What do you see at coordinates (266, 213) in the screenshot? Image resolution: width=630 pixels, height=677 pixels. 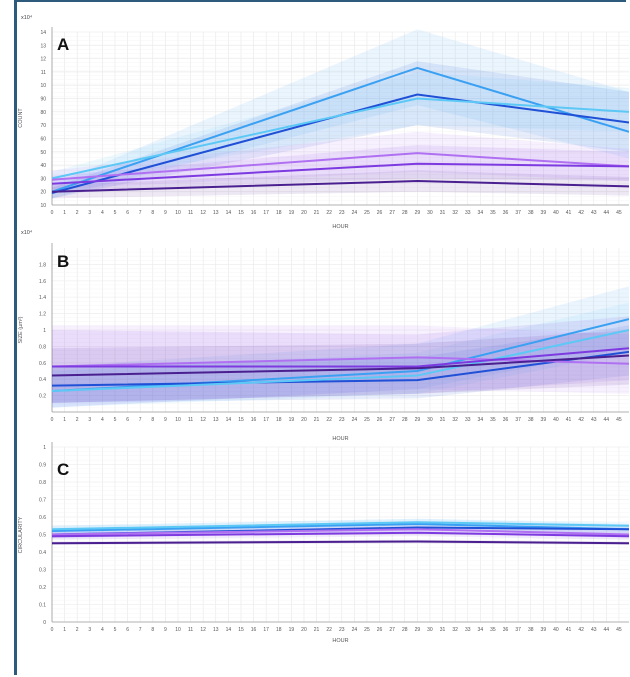 I see `x-tick-label: 17` at bounding box center [266, 213].